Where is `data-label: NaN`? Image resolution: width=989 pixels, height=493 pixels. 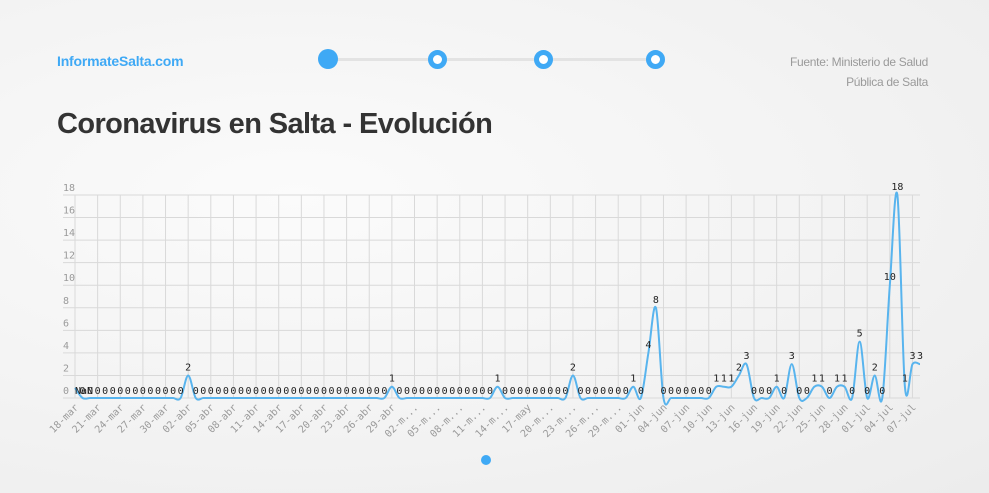
data-label: NaN is located at coordinates (84, 391).